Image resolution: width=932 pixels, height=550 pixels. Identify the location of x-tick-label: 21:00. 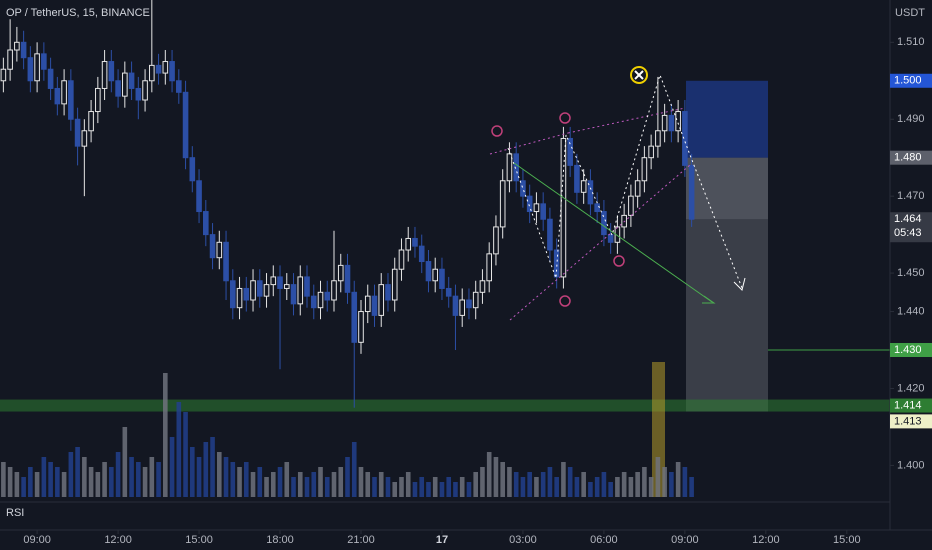
(361, 540).